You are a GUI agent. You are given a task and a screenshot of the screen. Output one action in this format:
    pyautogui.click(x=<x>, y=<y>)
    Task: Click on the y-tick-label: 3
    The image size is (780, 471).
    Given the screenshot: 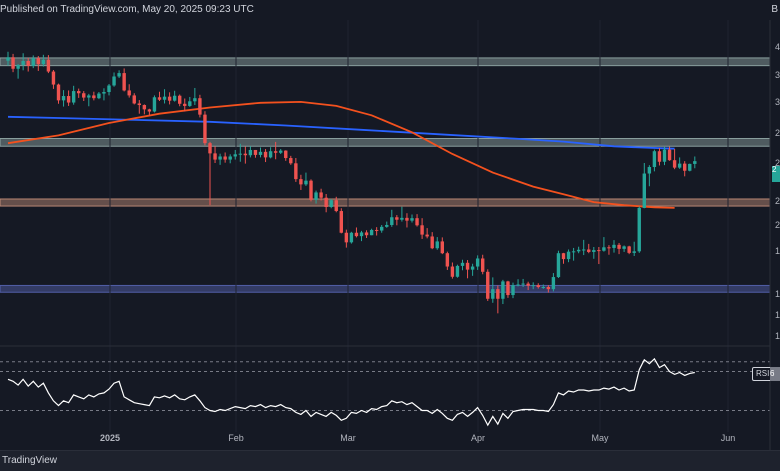 What is the action you would take?
    pyautogui.click(x=777, y=102)
    